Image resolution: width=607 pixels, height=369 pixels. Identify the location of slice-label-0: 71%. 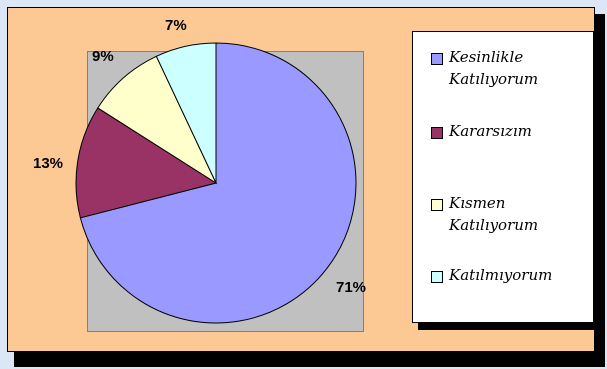
(351, 287).